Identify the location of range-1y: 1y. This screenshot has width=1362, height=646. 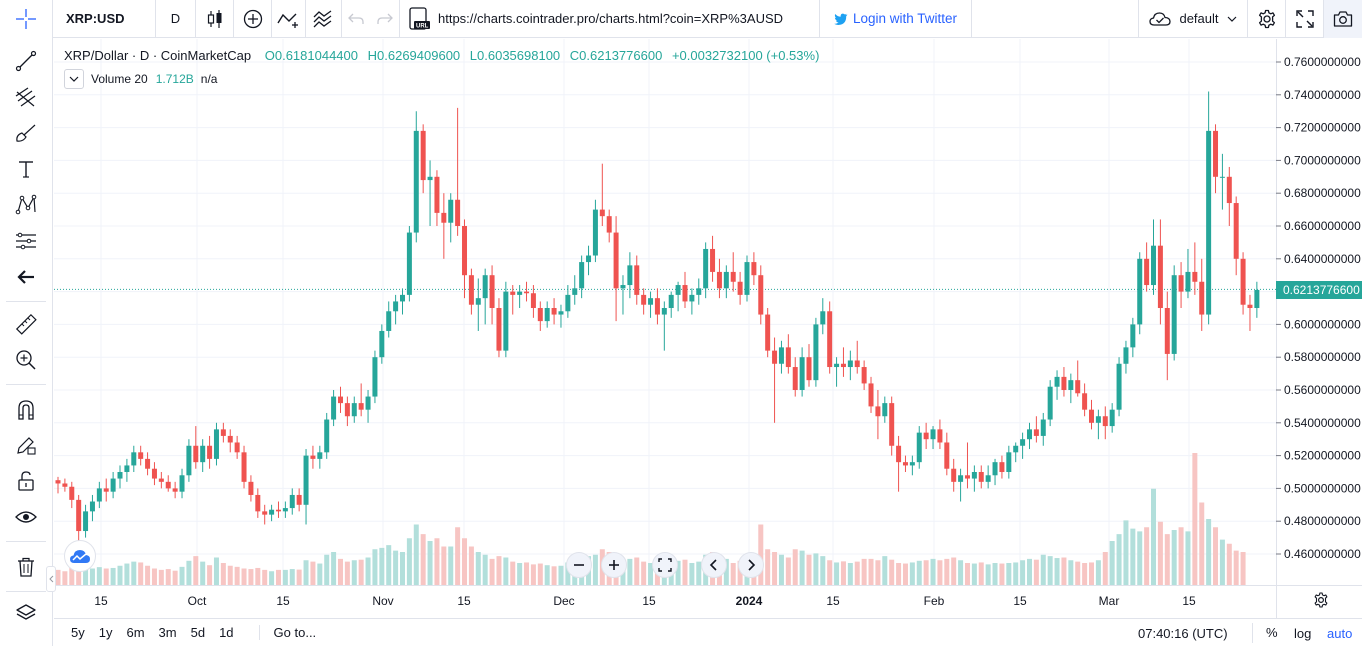
(105, 632).